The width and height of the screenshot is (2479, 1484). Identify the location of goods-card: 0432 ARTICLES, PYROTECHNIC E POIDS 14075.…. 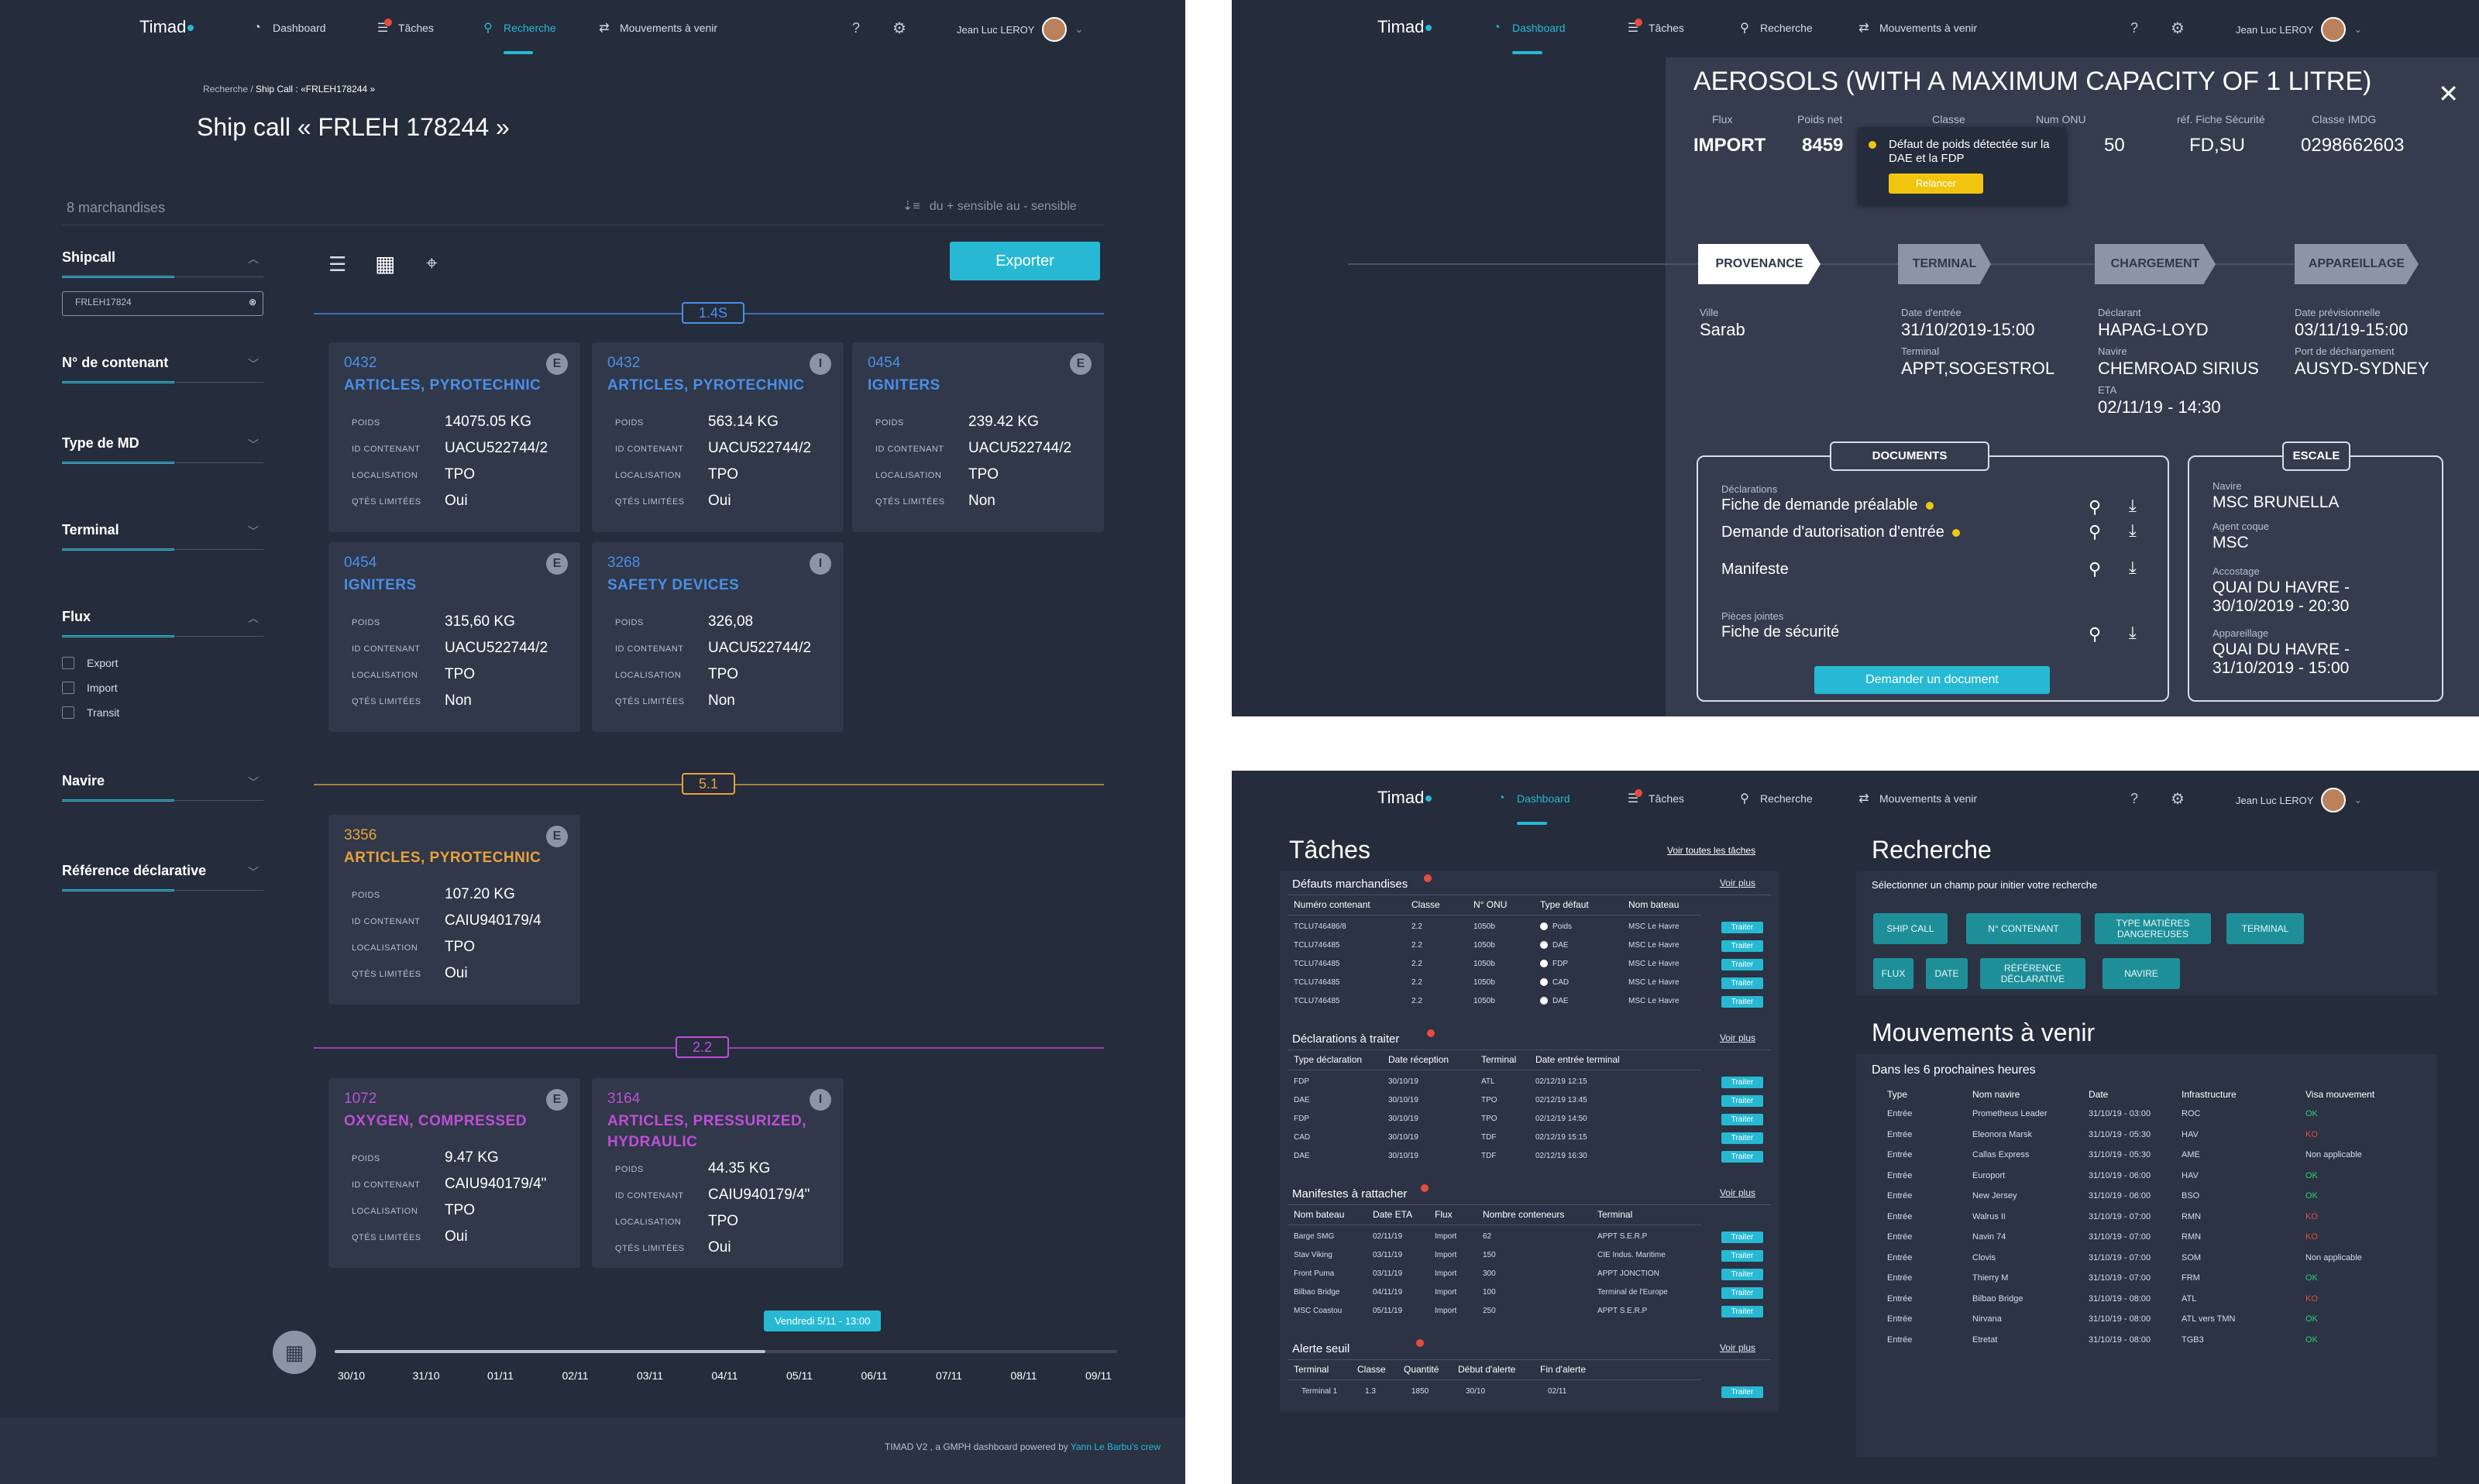
(454, 437).